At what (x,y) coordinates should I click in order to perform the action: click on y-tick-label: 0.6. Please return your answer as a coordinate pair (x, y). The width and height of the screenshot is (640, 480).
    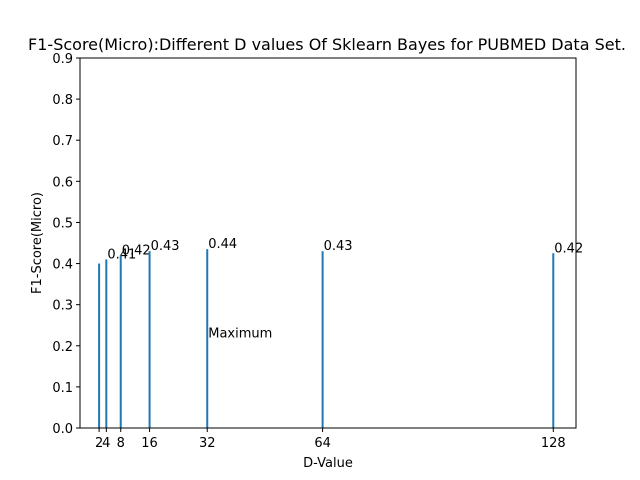
    Looking at the image, I should click on (62, 182).